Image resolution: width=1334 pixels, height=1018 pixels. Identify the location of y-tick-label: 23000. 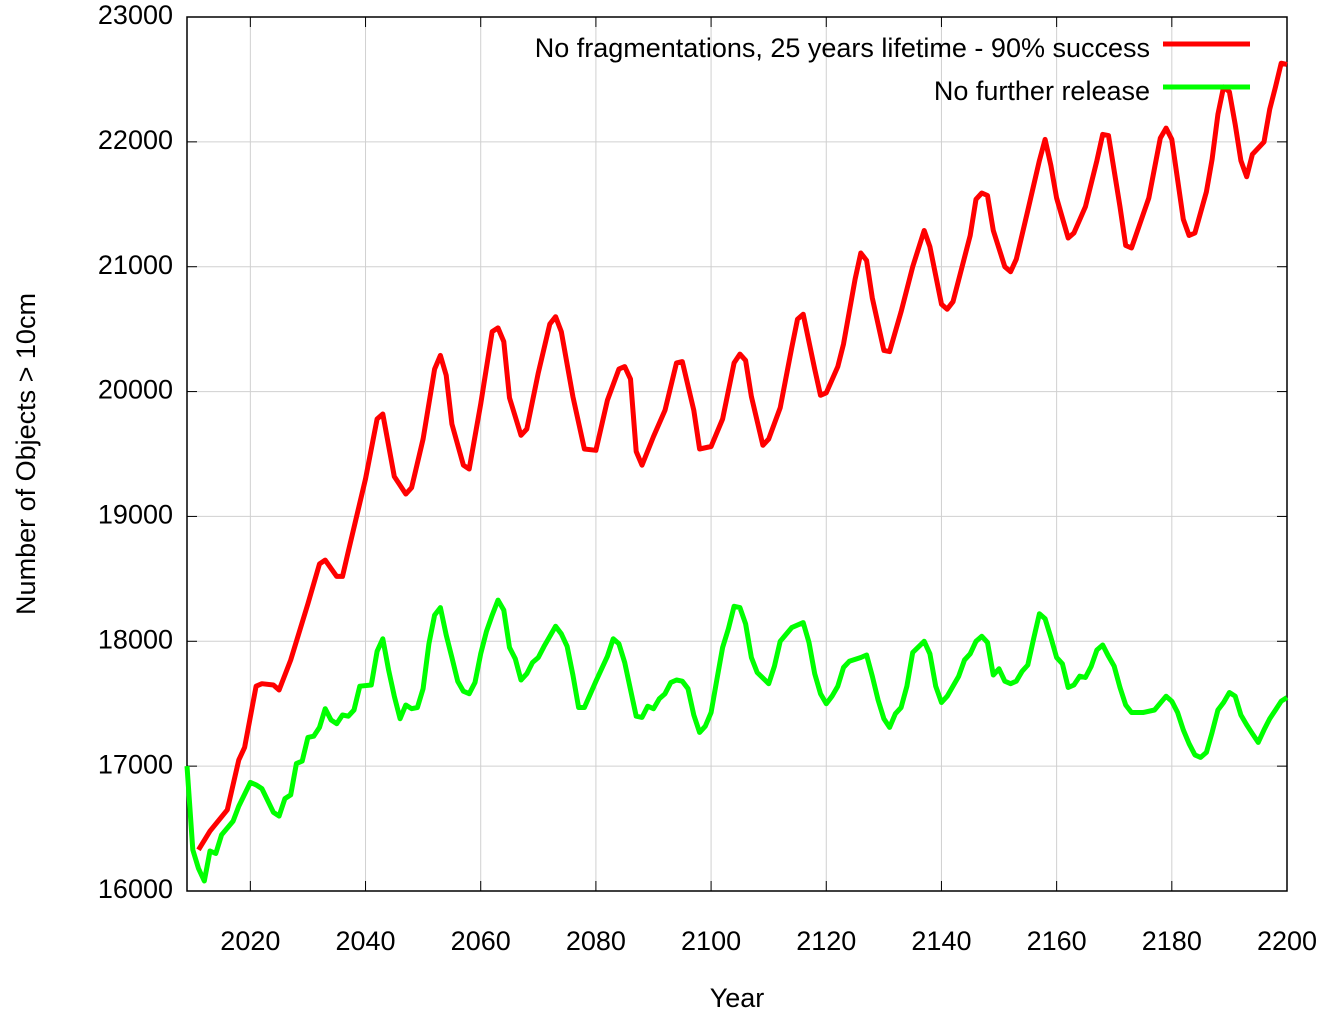
(135, 15).